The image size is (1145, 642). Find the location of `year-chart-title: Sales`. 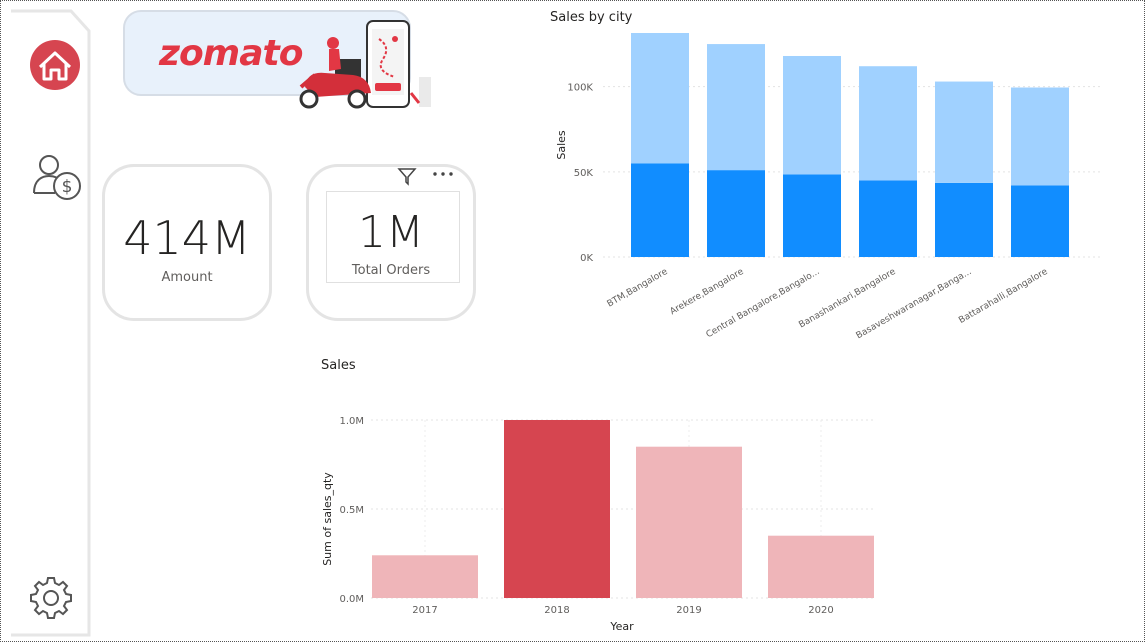

year-chart-title: Sales is located at coordinates (338, 365).